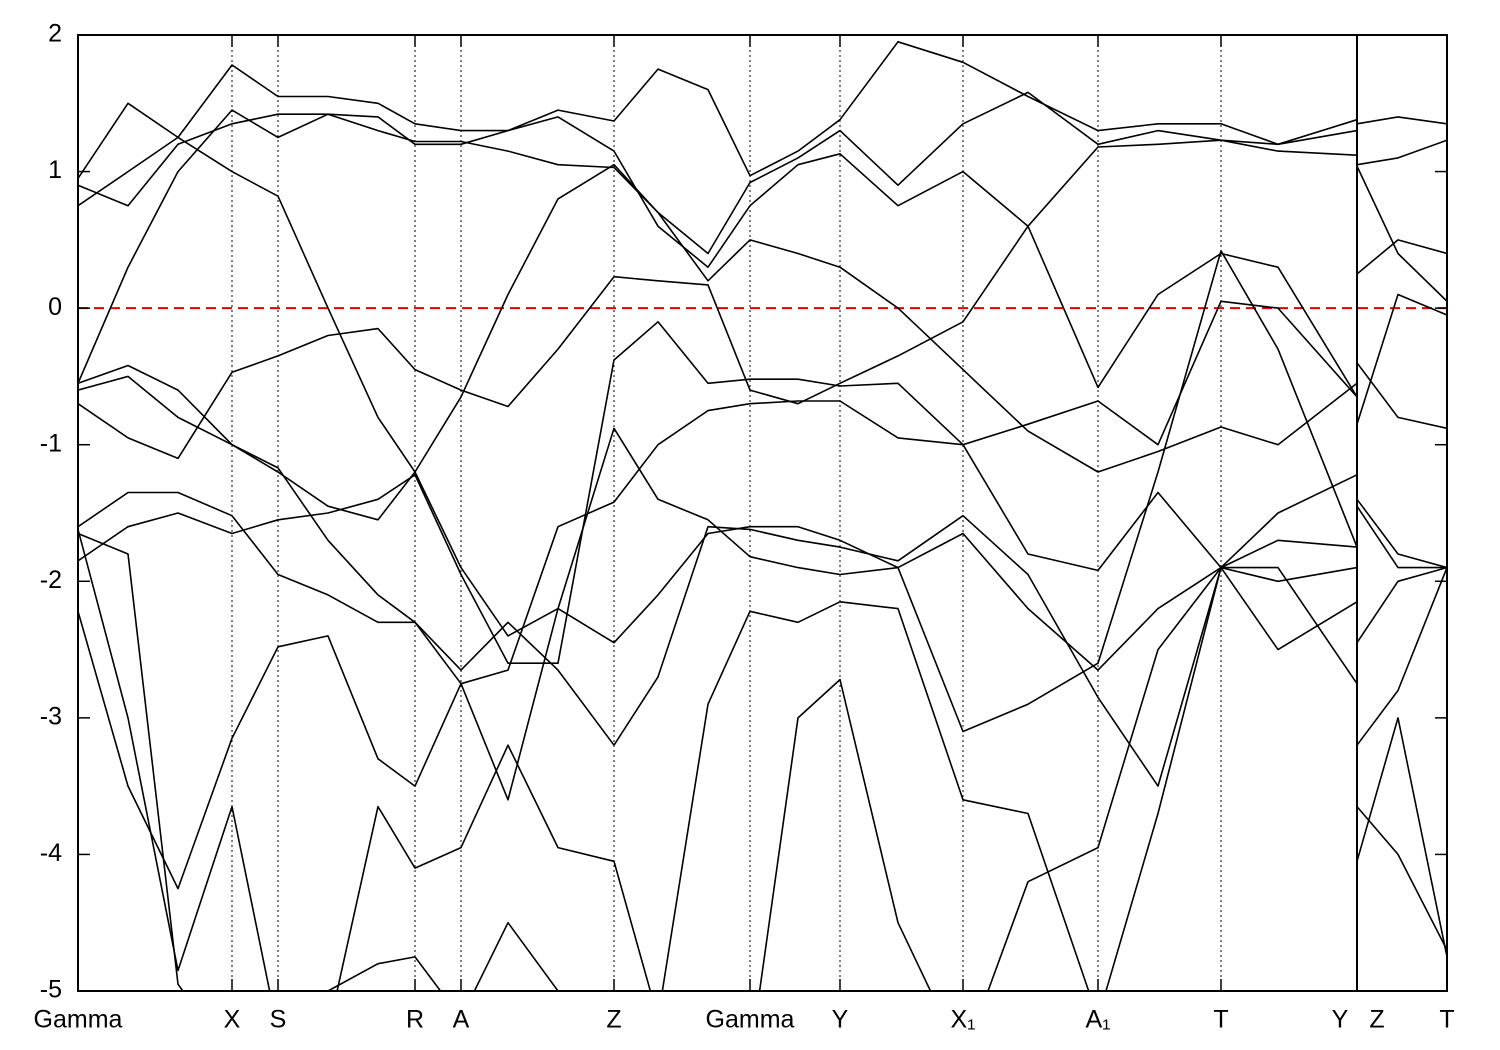 Image resolution: width=1500 pixels, height=1050 pixels. Describe the element at coordinates (232, 1020) in the screenshot. I see `x-tick-label: X` at that location.